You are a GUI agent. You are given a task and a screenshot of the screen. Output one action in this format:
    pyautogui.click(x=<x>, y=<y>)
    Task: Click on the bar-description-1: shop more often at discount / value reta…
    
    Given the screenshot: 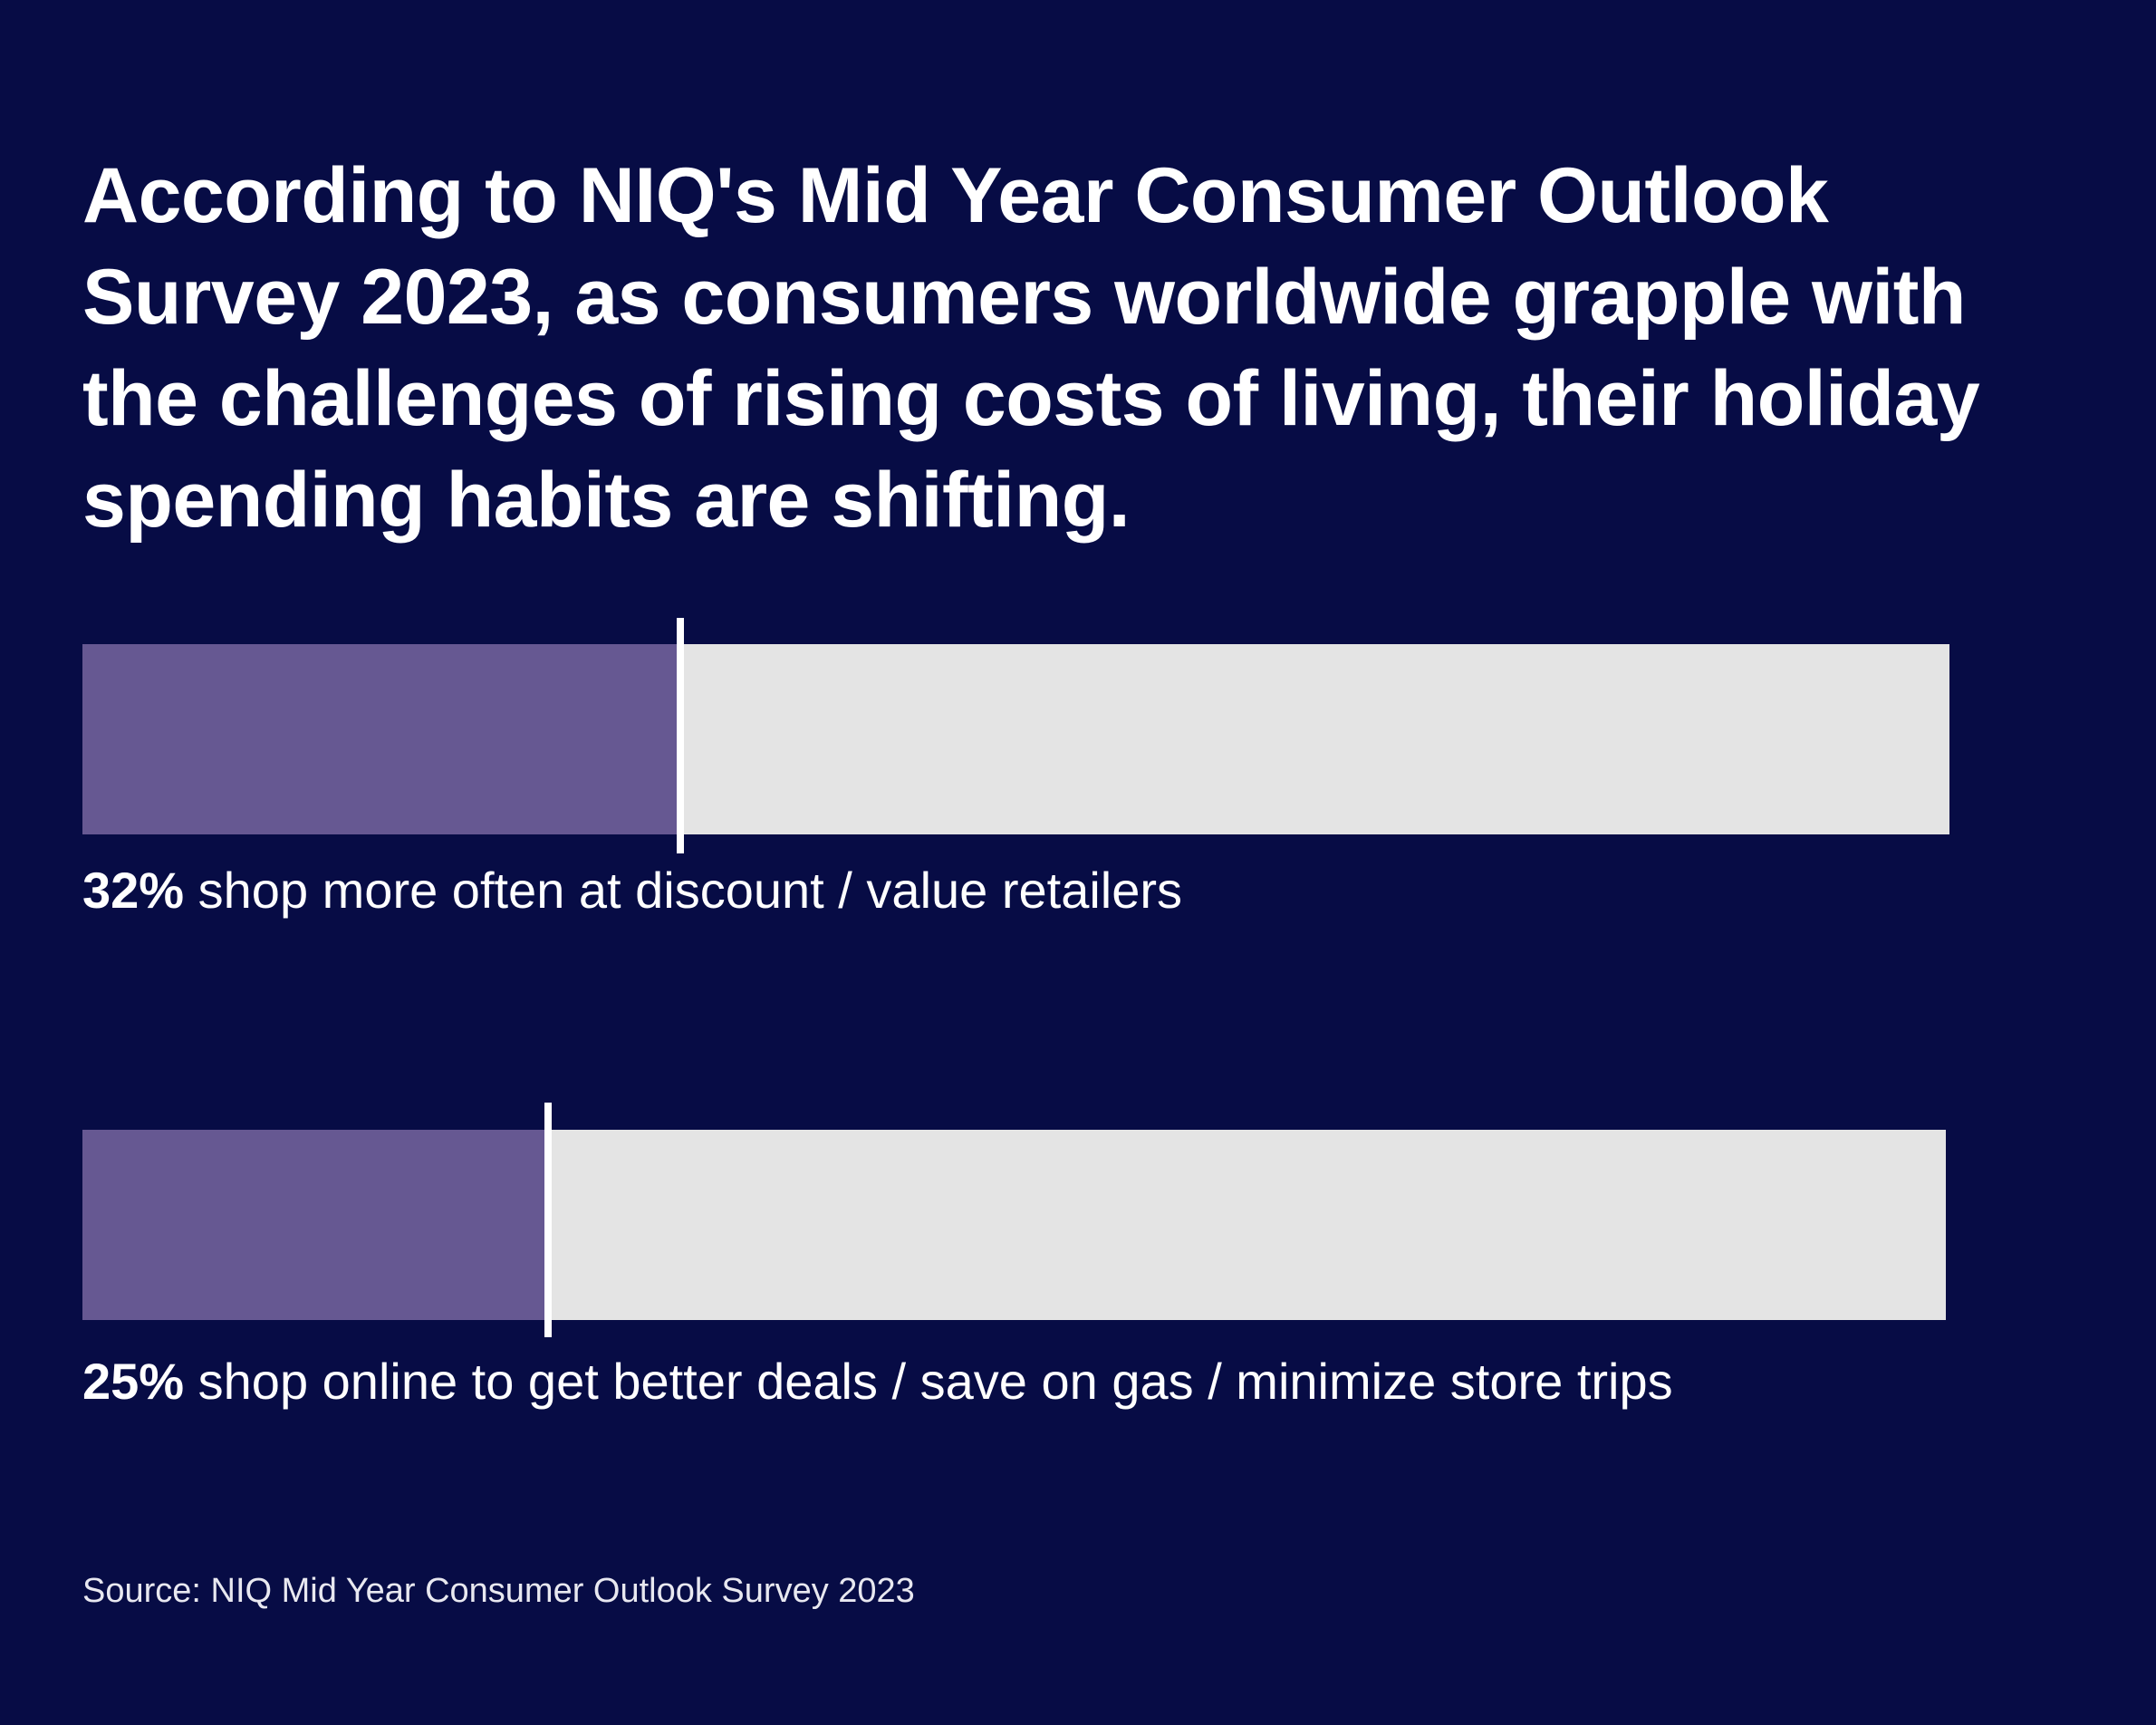 What is the action you would take?
    pyautogui.click(x=690, y=890)
    